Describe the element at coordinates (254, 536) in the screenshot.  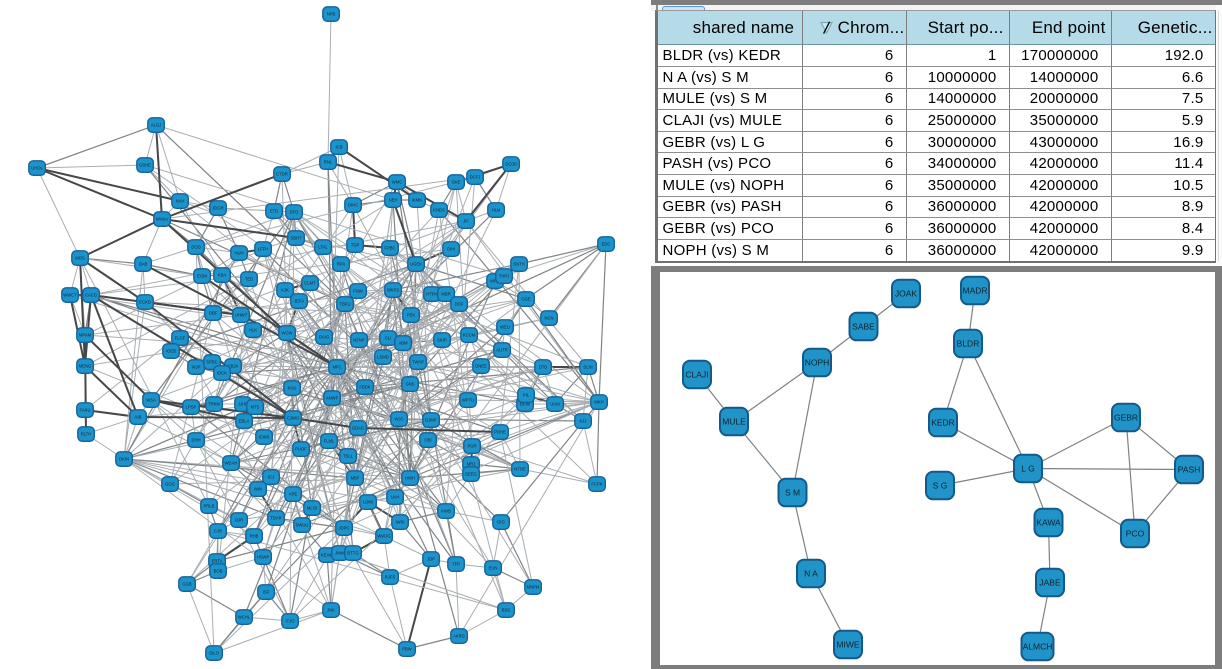
I see `svg-text: RHB` at that location.